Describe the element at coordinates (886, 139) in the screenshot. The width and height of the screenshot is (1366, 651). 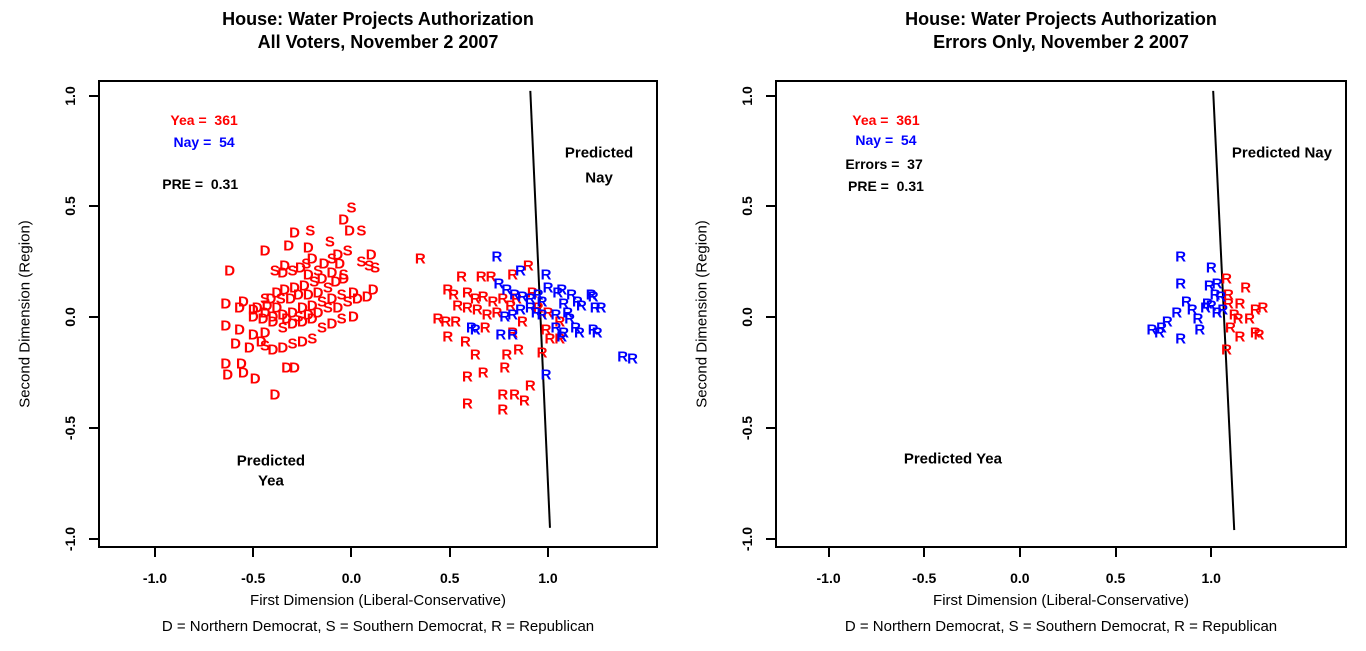
I see `stat-line: Nay = 54` at that location.